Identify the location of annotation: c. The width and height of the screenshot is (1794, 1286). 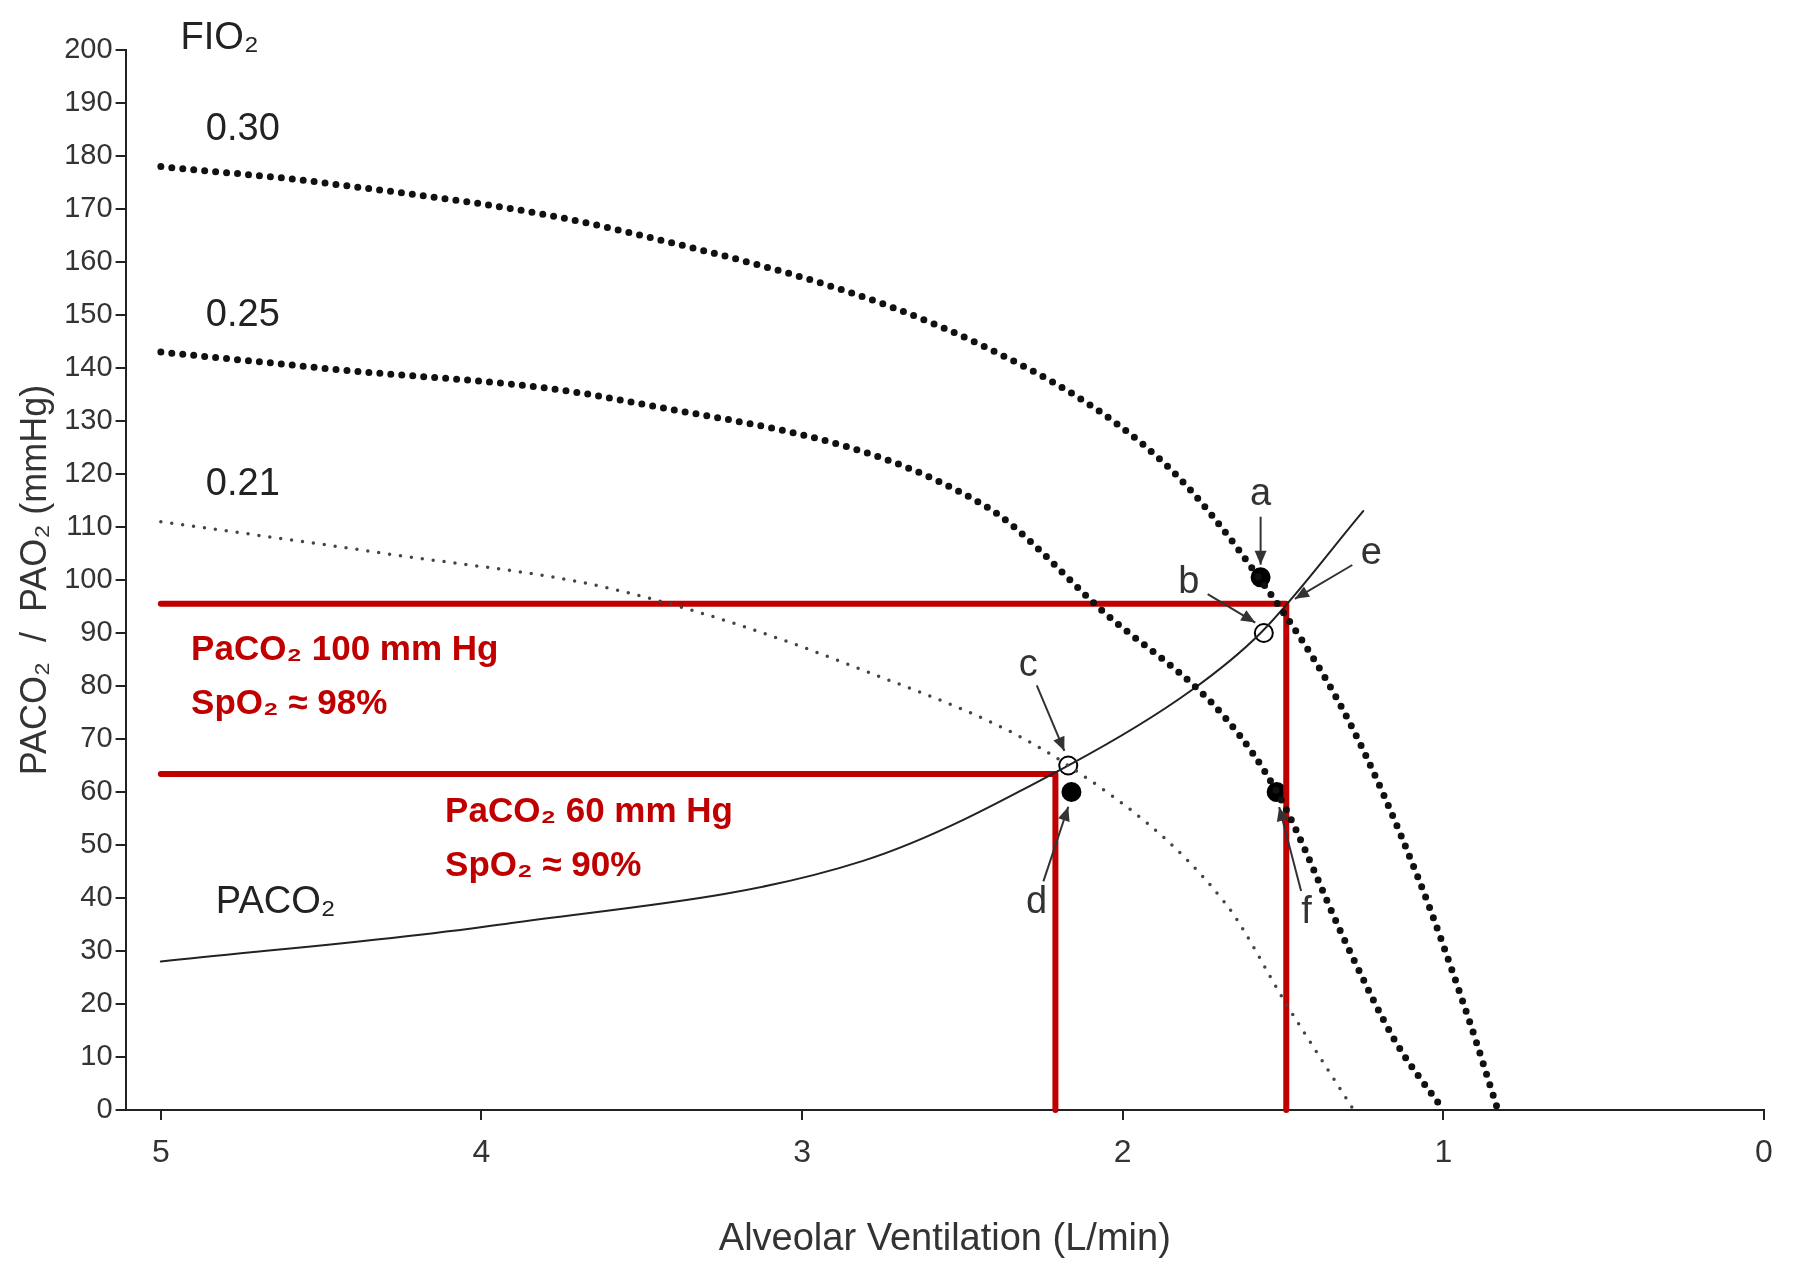
(1028, 662).